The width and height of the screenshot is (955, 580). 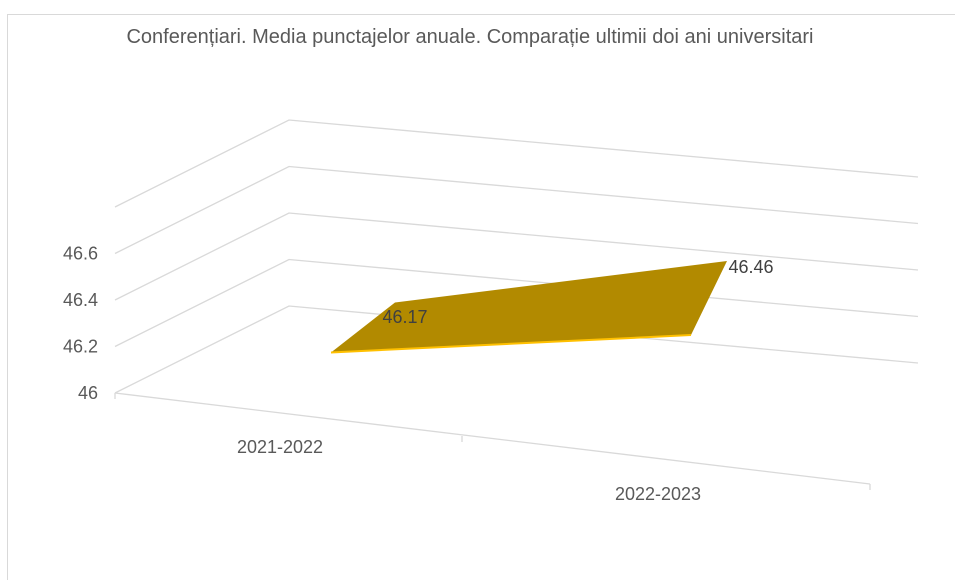 What do you see at coordinates (511, 344) in the screenshot?
I see `series-line` at bounding box center [511, 344].